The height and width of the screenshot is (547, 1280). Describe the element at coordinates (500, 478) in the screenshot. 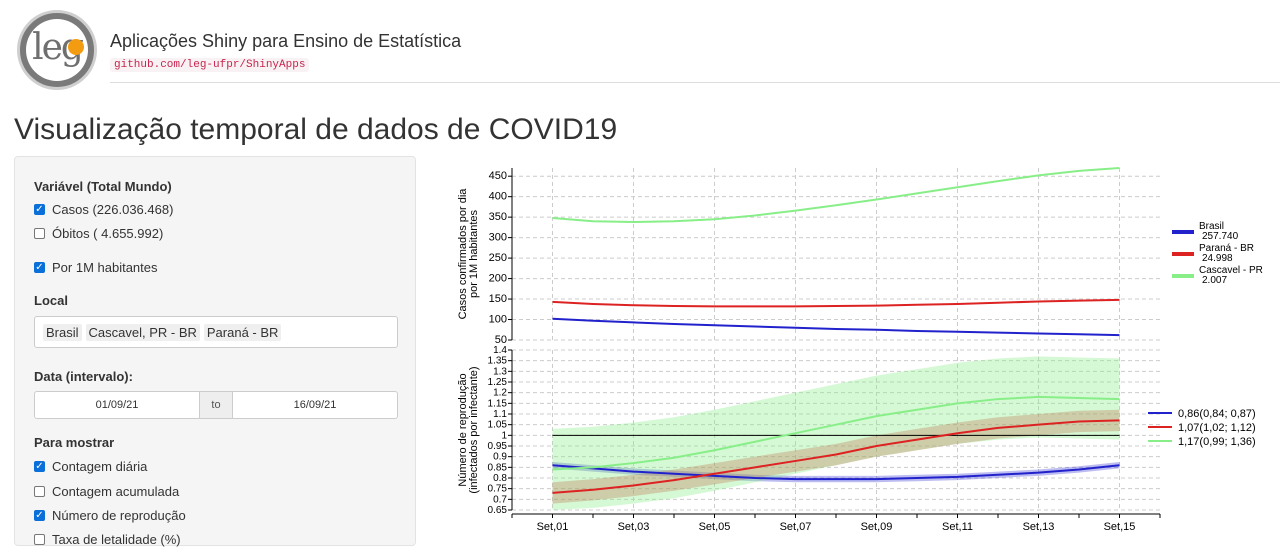

I see `y-tick-label: 0.8` at that location.